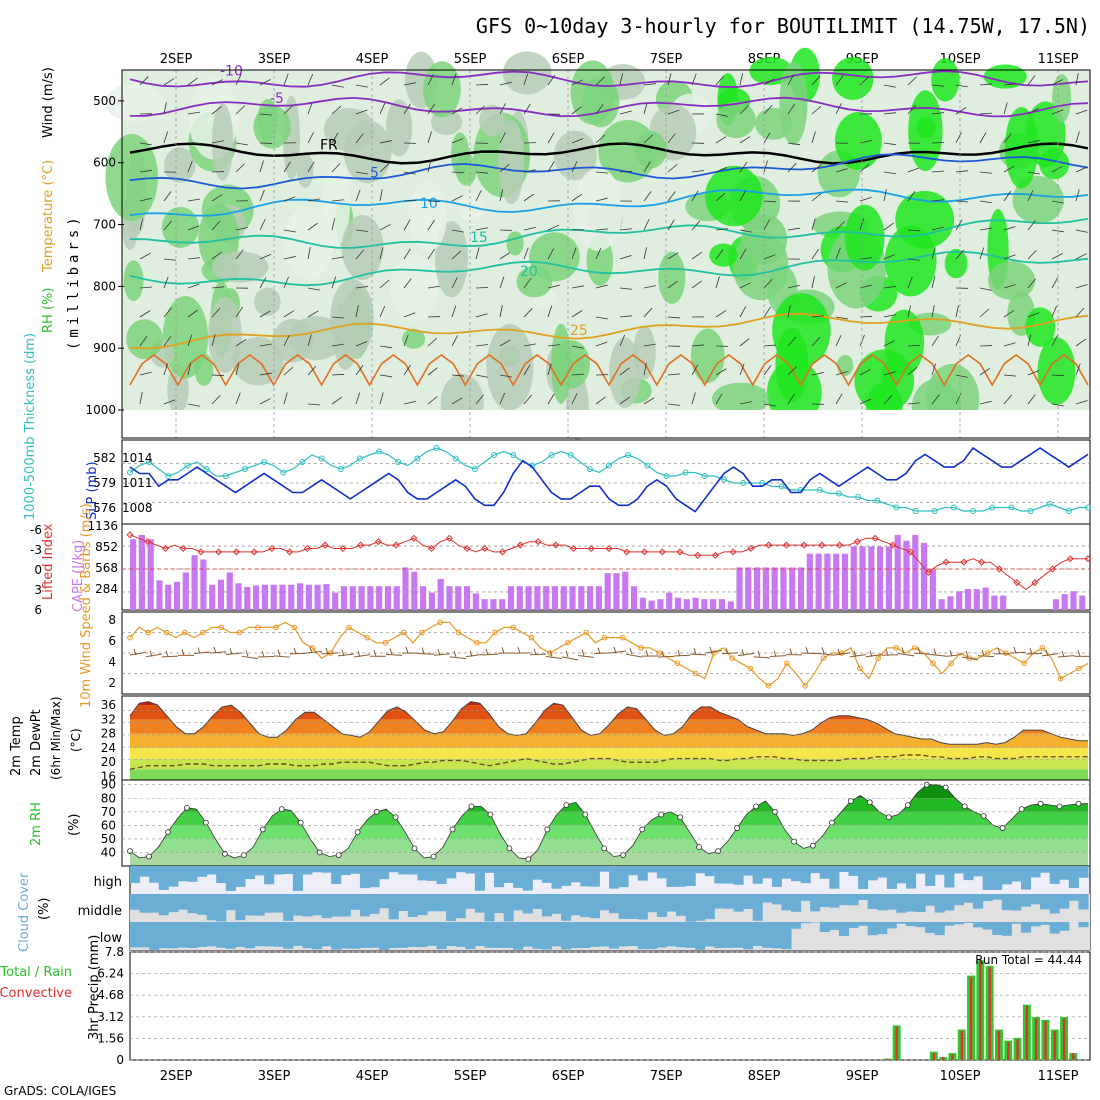  Describe the element at coordinates (999, 1045) in the screenshot. I see `precip-convective-bar` at that location.